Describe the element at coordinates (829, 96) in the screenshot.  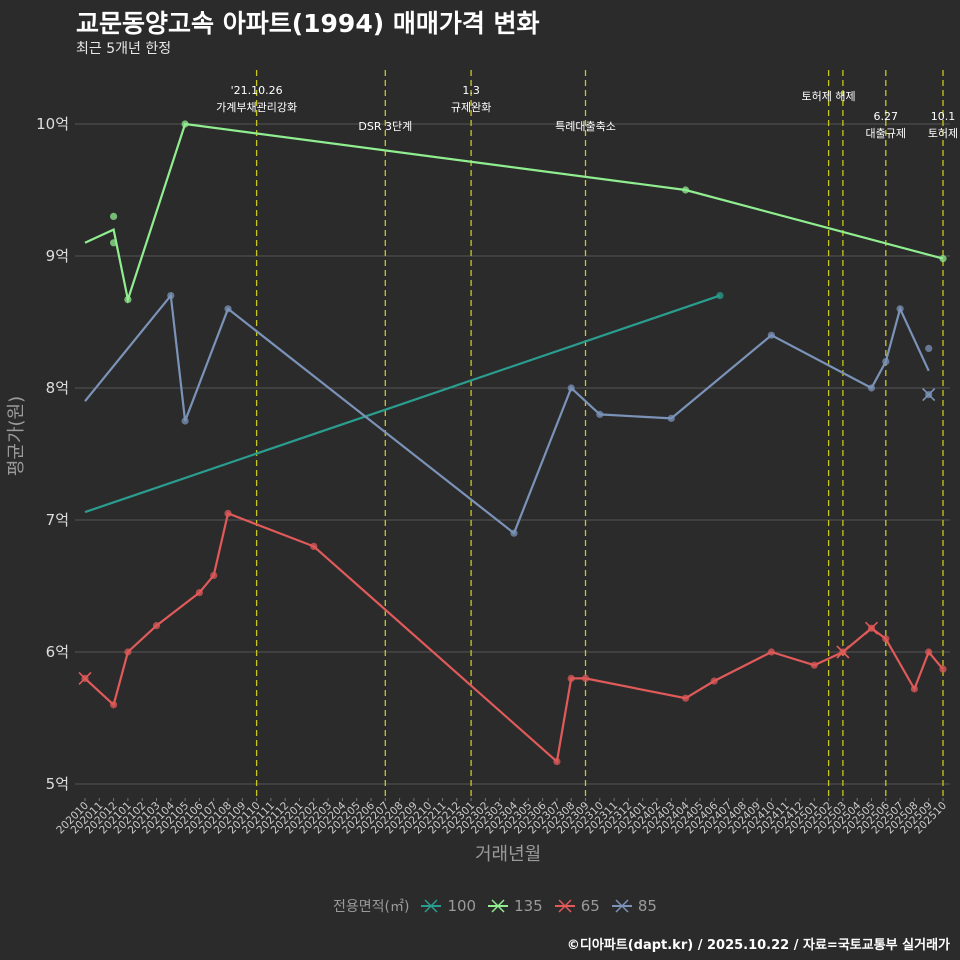
I see `event-label: 토허제 해제` at that location.